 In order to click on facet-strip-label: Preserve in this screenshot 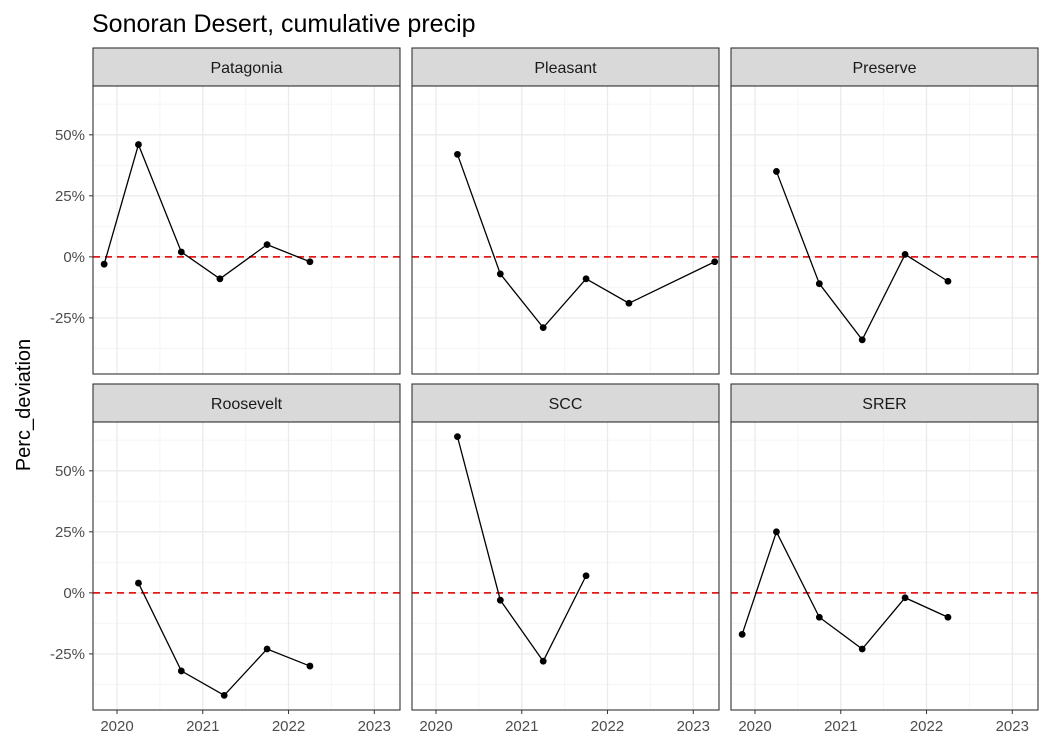, I will do `click(884, 68)`.